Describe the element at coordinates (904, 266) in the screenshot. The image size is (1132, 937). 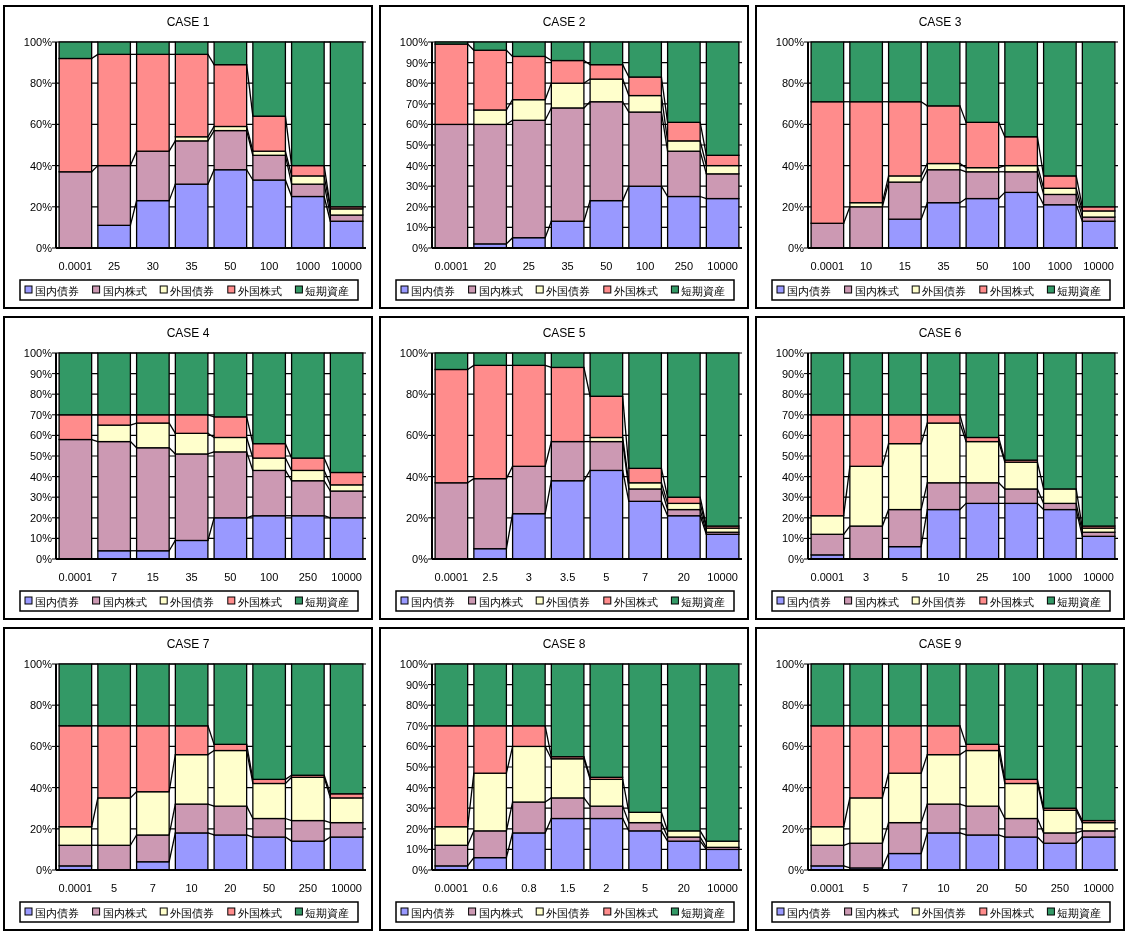
I see `x-tick-label: 15` at that location.